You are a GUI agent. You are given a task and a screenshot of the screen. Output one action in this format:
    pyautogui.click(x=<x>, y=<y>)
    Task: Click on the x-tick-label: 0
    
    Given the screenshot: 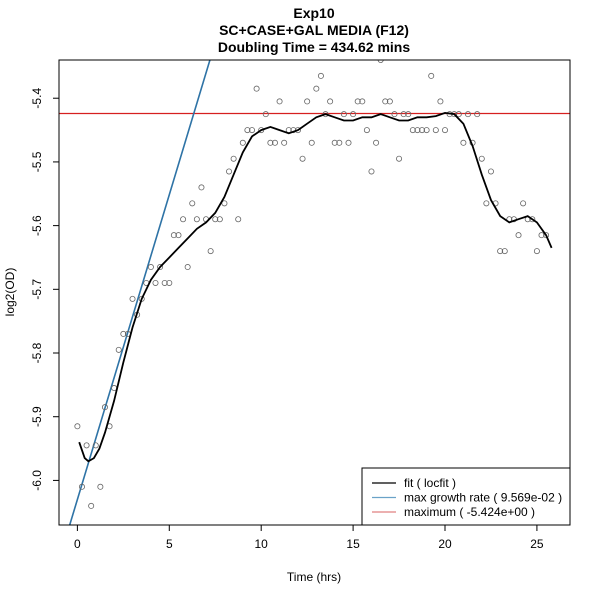 What is the action you would take?
    pyautogui.click(x=77, y=544)
    